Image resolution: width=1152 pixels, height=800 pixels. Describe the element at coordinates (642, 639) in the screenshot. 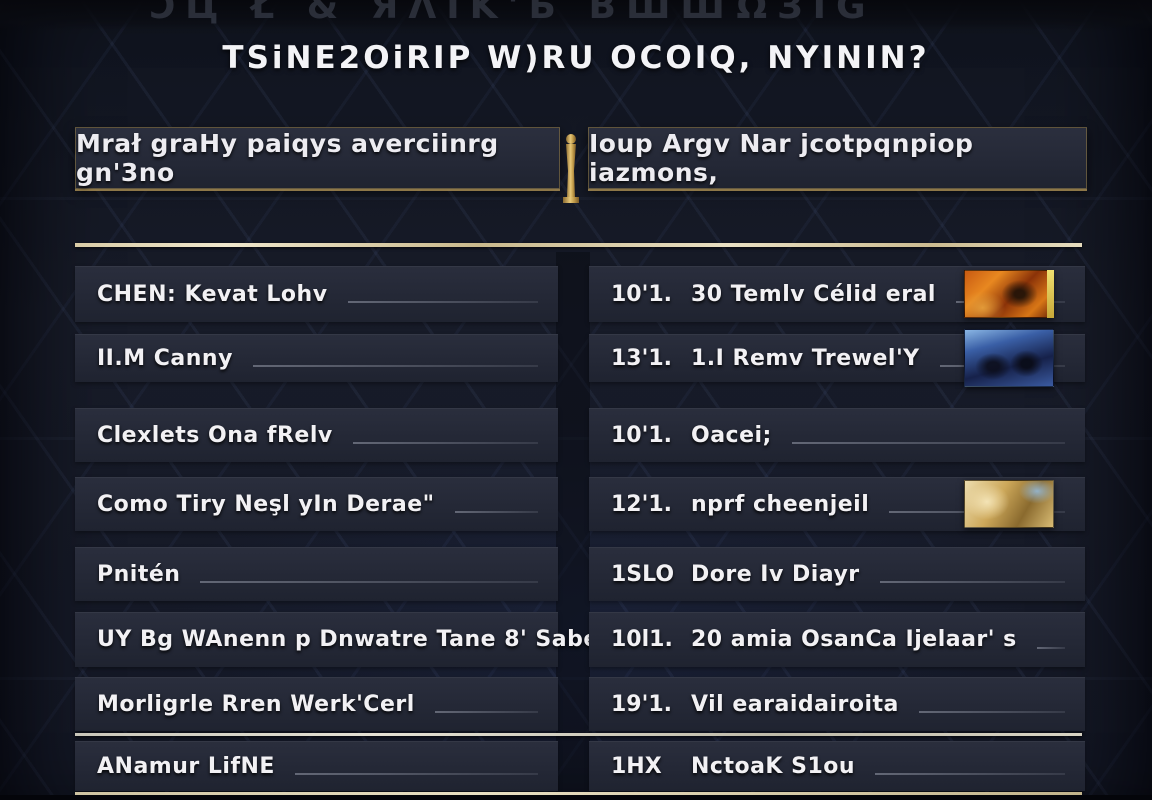

I see `entry-time: 10l1.` at that location.